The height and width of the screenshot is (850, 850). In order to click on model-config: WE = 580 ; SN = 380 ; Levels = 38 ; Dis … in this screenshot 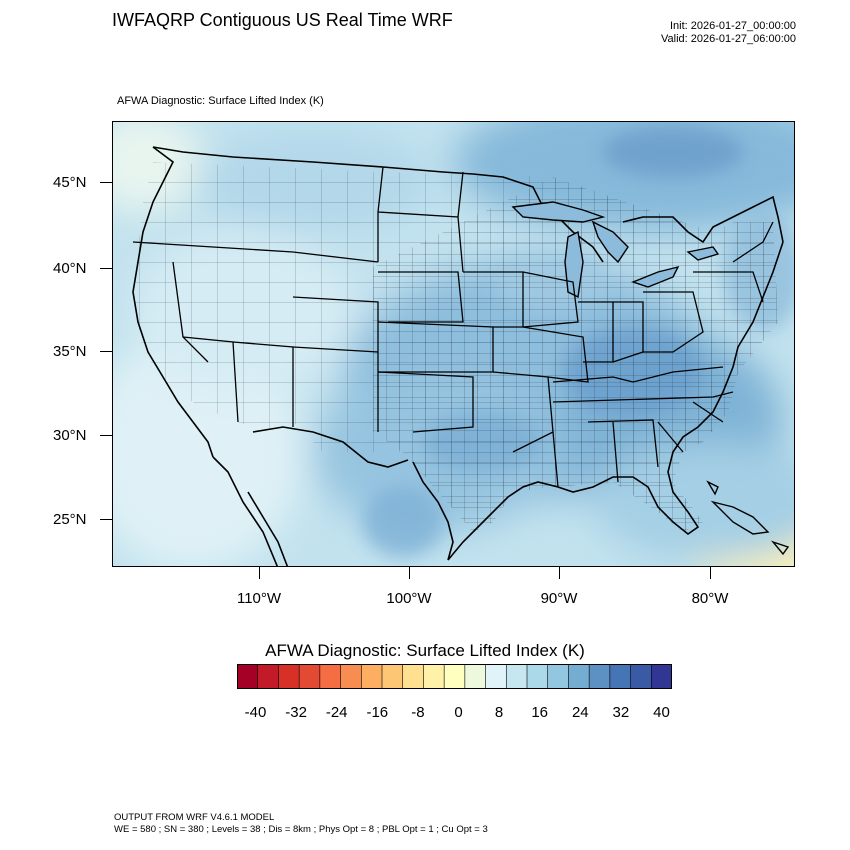, I will do `click(301, 829)`.